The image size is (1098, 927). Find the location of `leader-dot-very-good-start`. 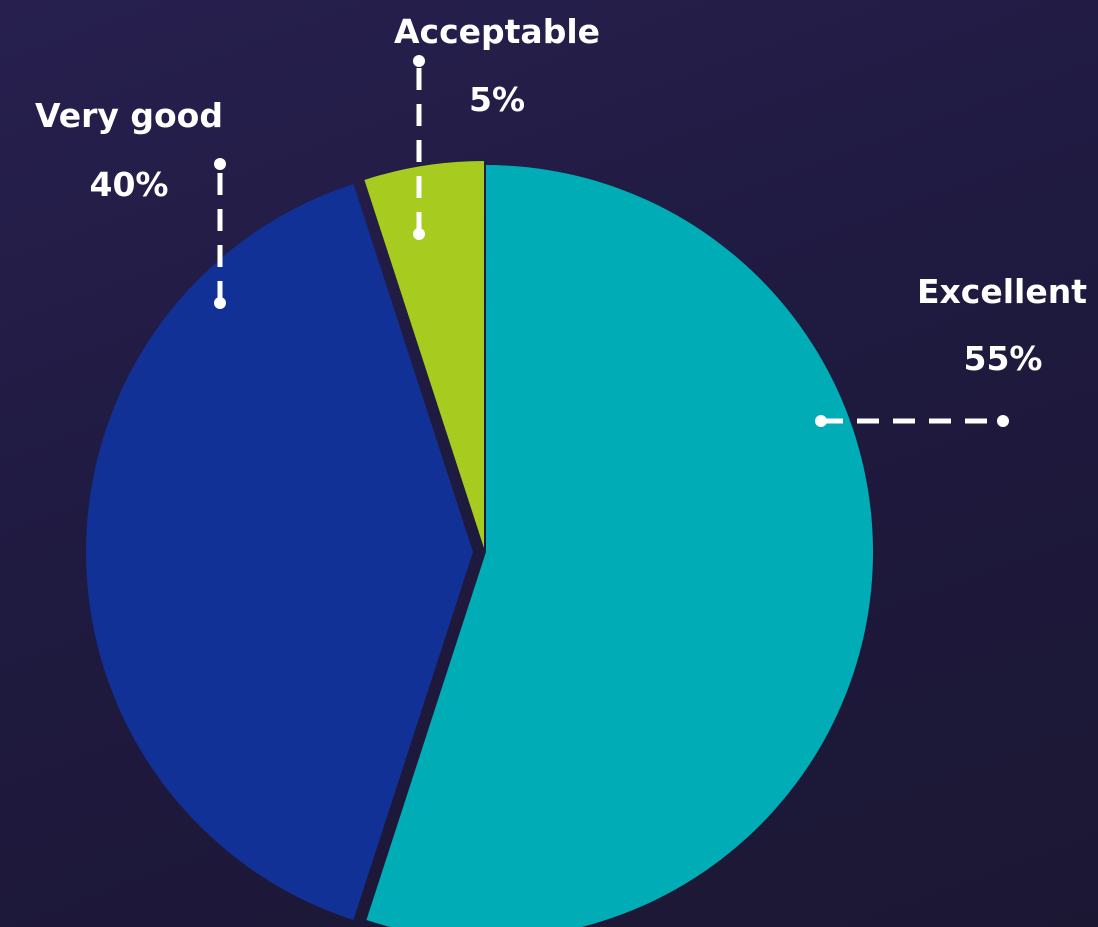

leader-dot-very-good-start is located at coordinates (220, 303).